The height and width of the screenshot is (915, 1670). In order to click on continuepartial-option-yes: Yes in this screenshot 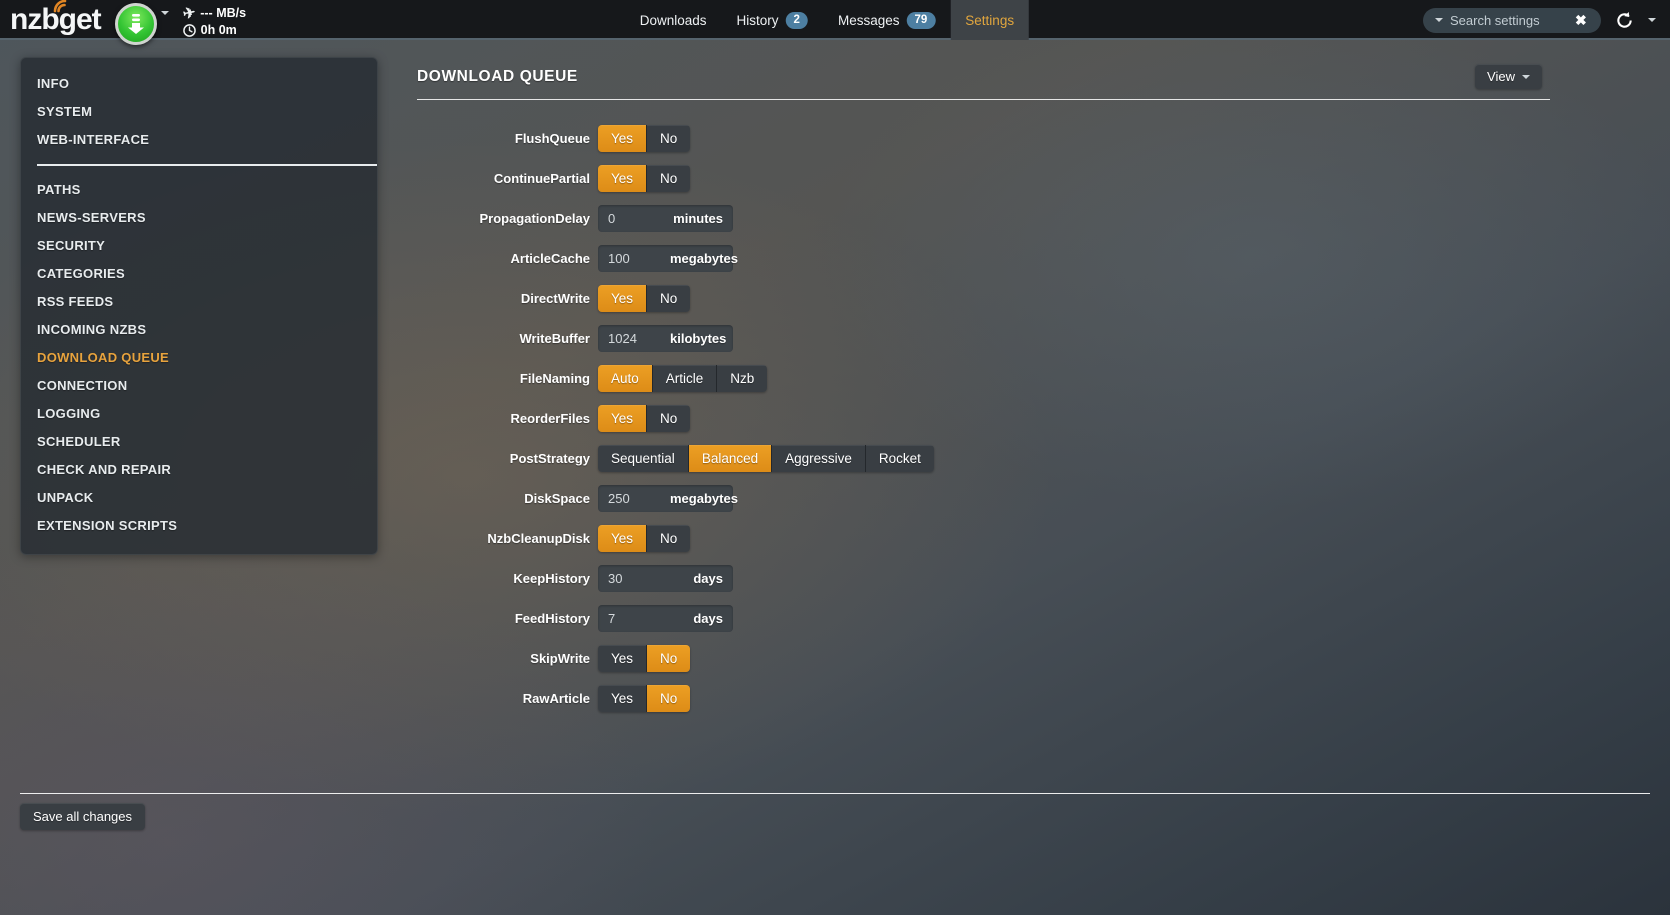, I will do `click(623, 178)`.